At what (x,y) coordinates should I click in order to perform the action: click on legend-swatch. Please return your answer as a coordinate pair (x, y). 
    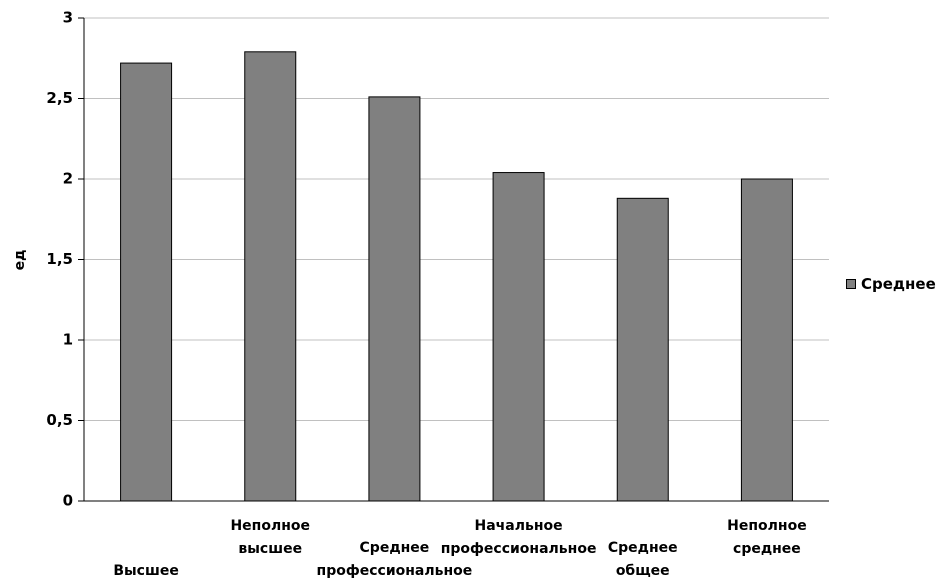
    Looking at the image, I should click on (851, 284).